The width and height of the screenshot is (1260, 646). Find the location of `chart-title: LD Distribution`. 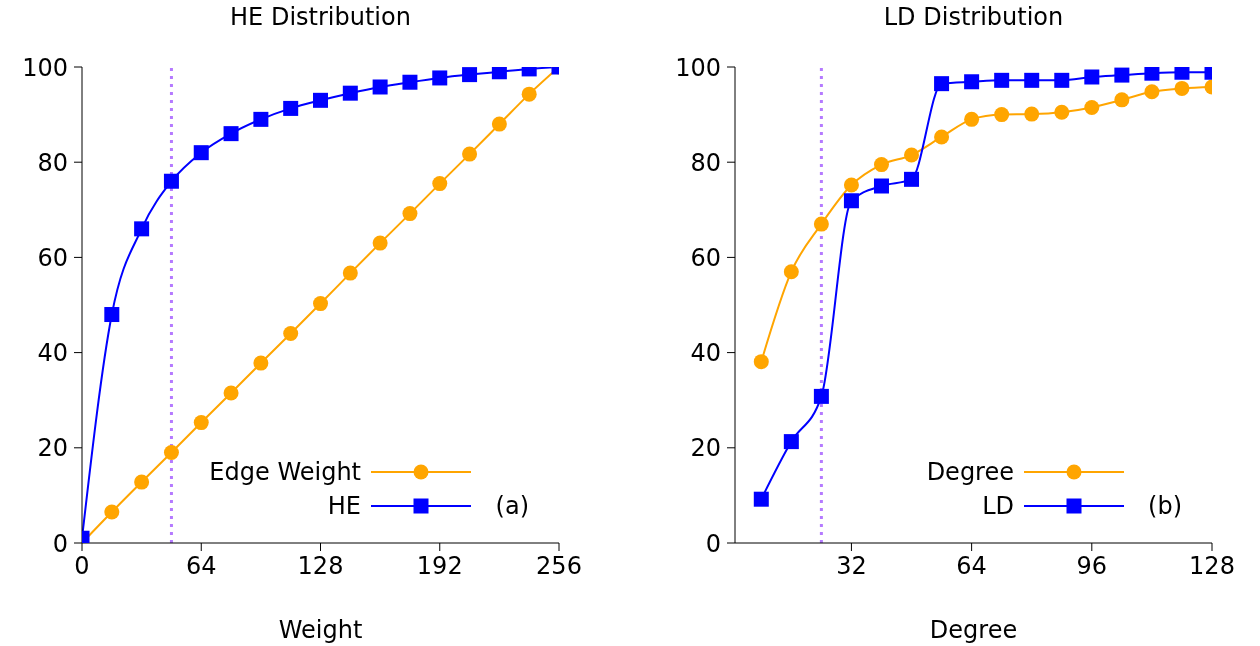

chart-title: LD Distribution is located at coordinates (973, 17).